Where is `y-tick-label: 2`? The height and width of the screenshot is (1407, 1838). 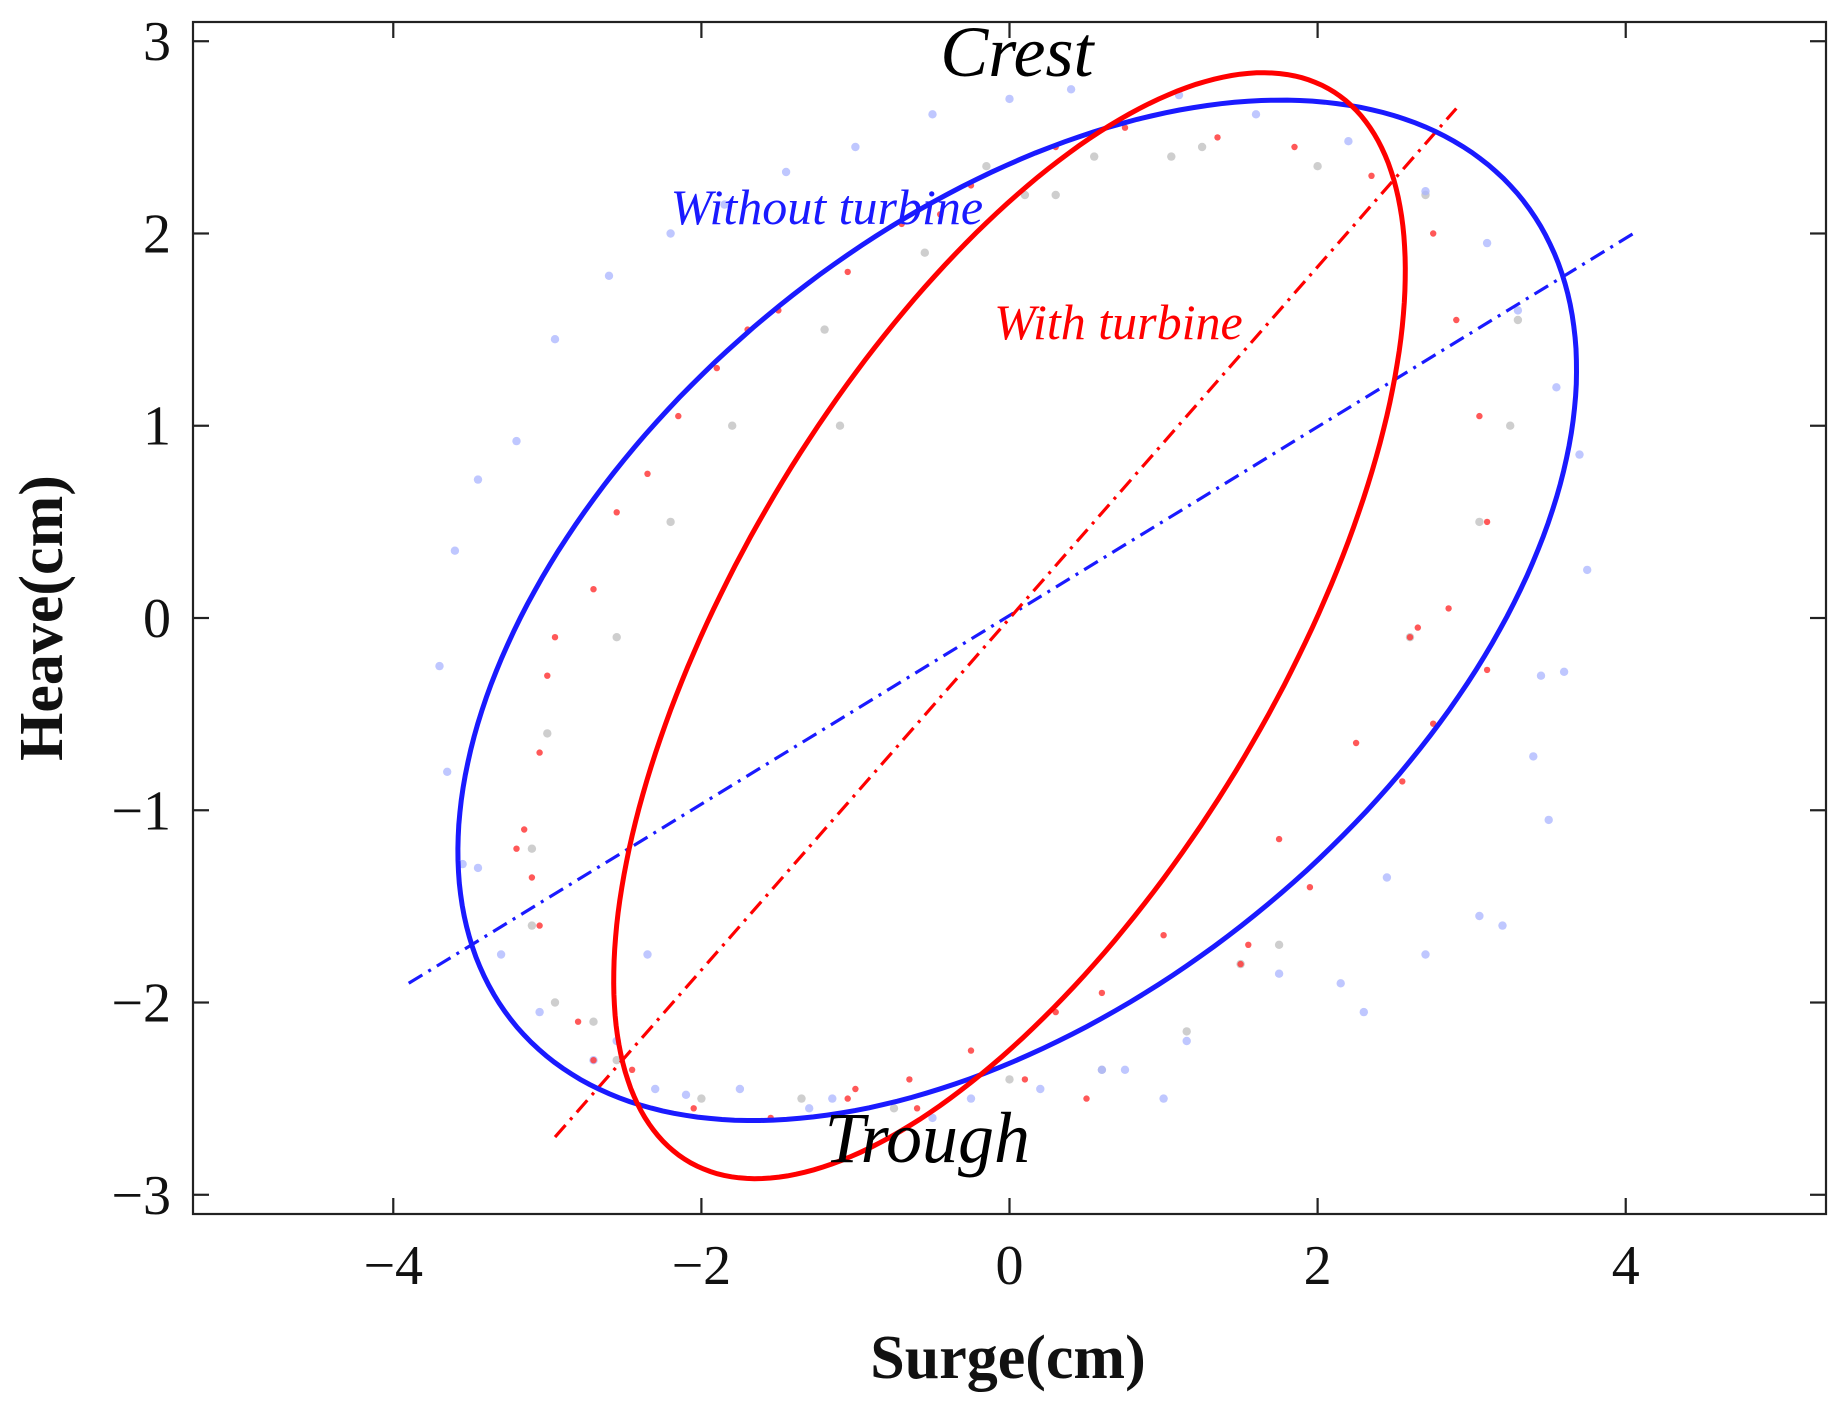 y-tick-label: 2 is located at coordinates (157, 234).